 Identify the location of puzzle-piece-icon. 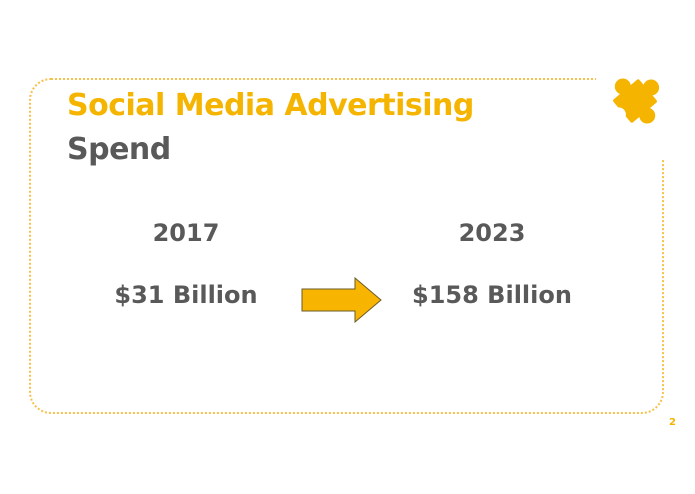
(635, 101).